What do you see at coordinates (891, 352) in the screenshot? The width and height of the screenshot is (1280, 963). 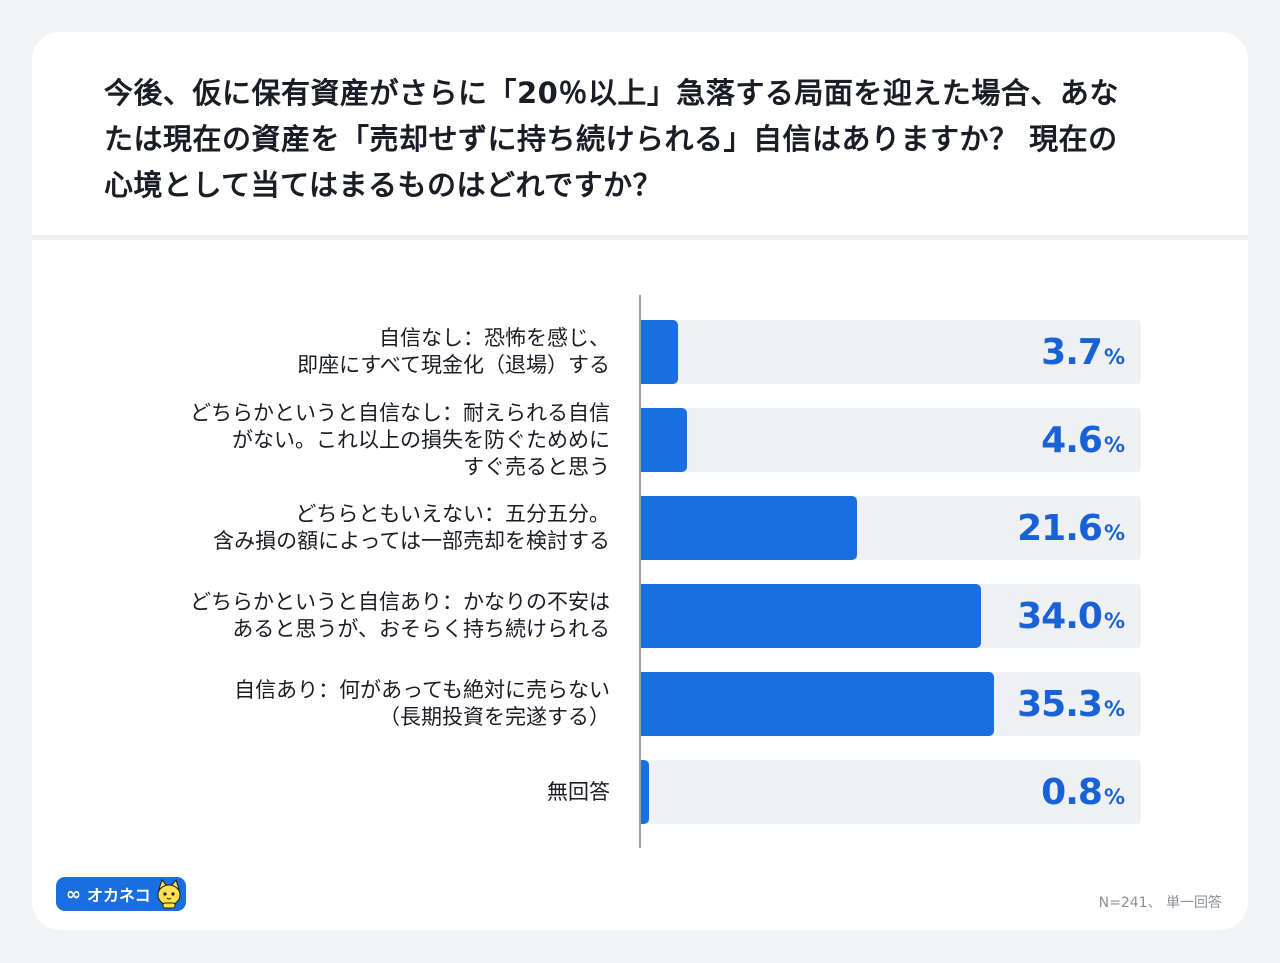 I see `bar-track: 3.7%` at bounding box center [891, 352].